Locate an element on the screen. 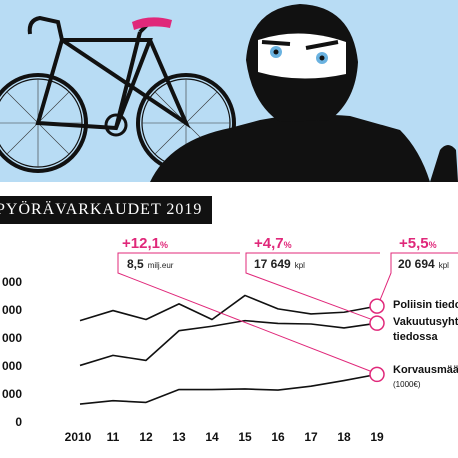 The image size is (458, 458). y-tick-label: 5 000 is located at coordinates (11, 394).